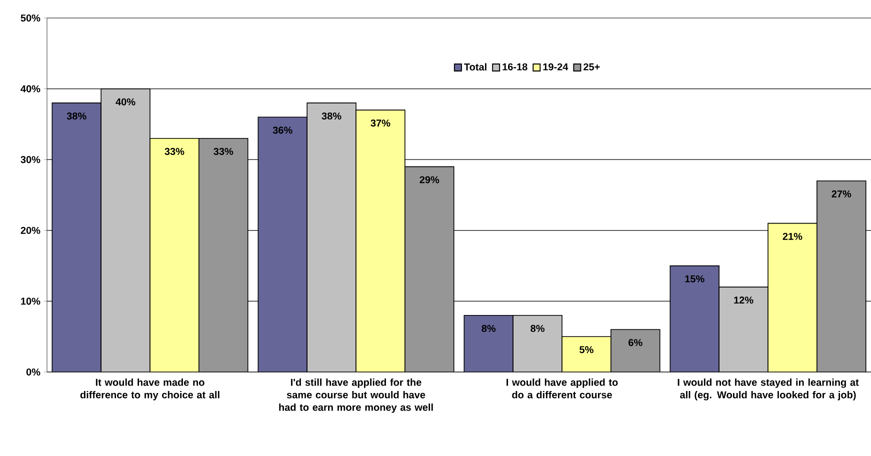  I want to click on data-label: 36%, so click(282, 130).